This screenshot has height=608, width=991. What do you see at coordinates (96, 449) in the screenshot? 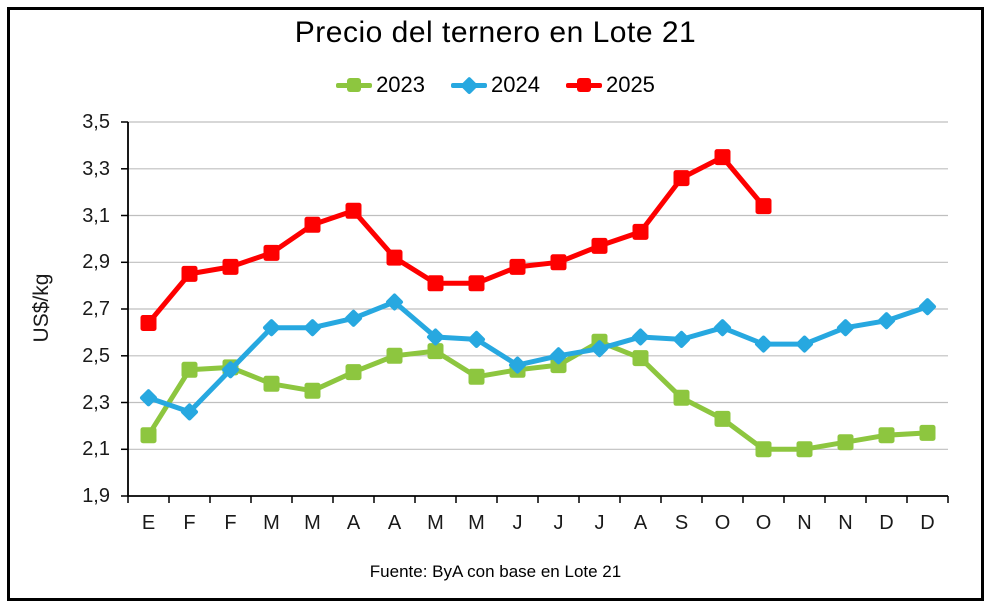
I see `y-tick-label: 2,1` at bounding box center [96, 449].